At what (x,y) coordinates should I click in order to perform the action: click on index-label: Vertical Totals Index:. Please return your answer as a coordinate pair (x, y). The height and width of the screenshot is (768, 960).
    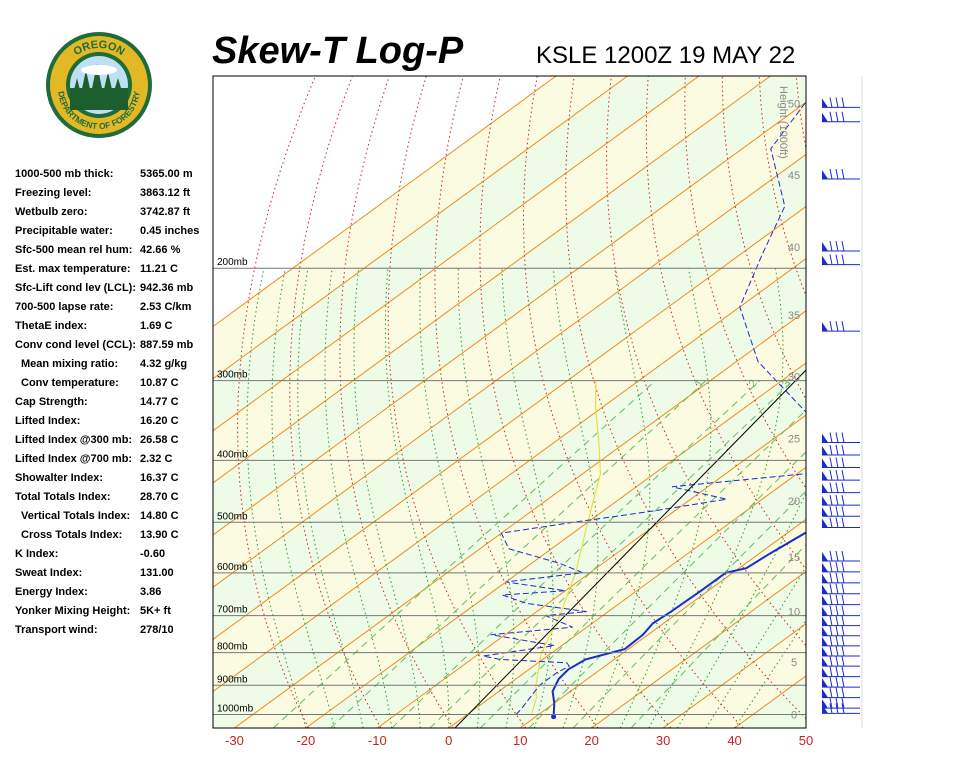
    Looking at the image, I should click on (76, 516).